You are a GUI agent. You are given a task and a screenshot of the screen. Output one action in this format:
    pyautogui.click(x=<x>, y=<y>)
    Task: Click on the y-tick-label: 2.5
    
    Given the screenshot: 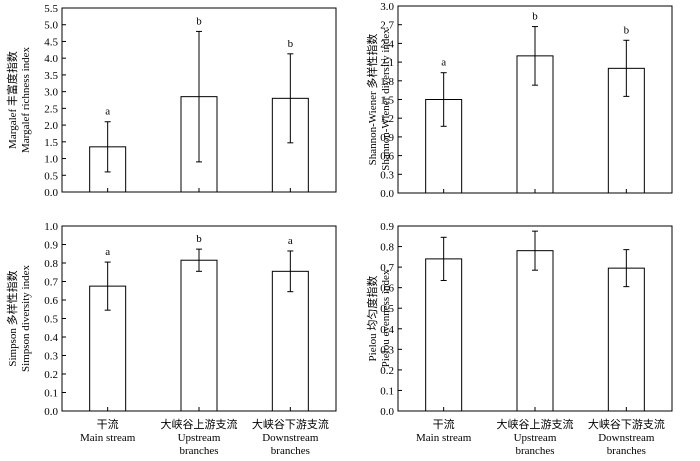 What is the action you would take?
    pyautogui.click(x=51, y=109)
    